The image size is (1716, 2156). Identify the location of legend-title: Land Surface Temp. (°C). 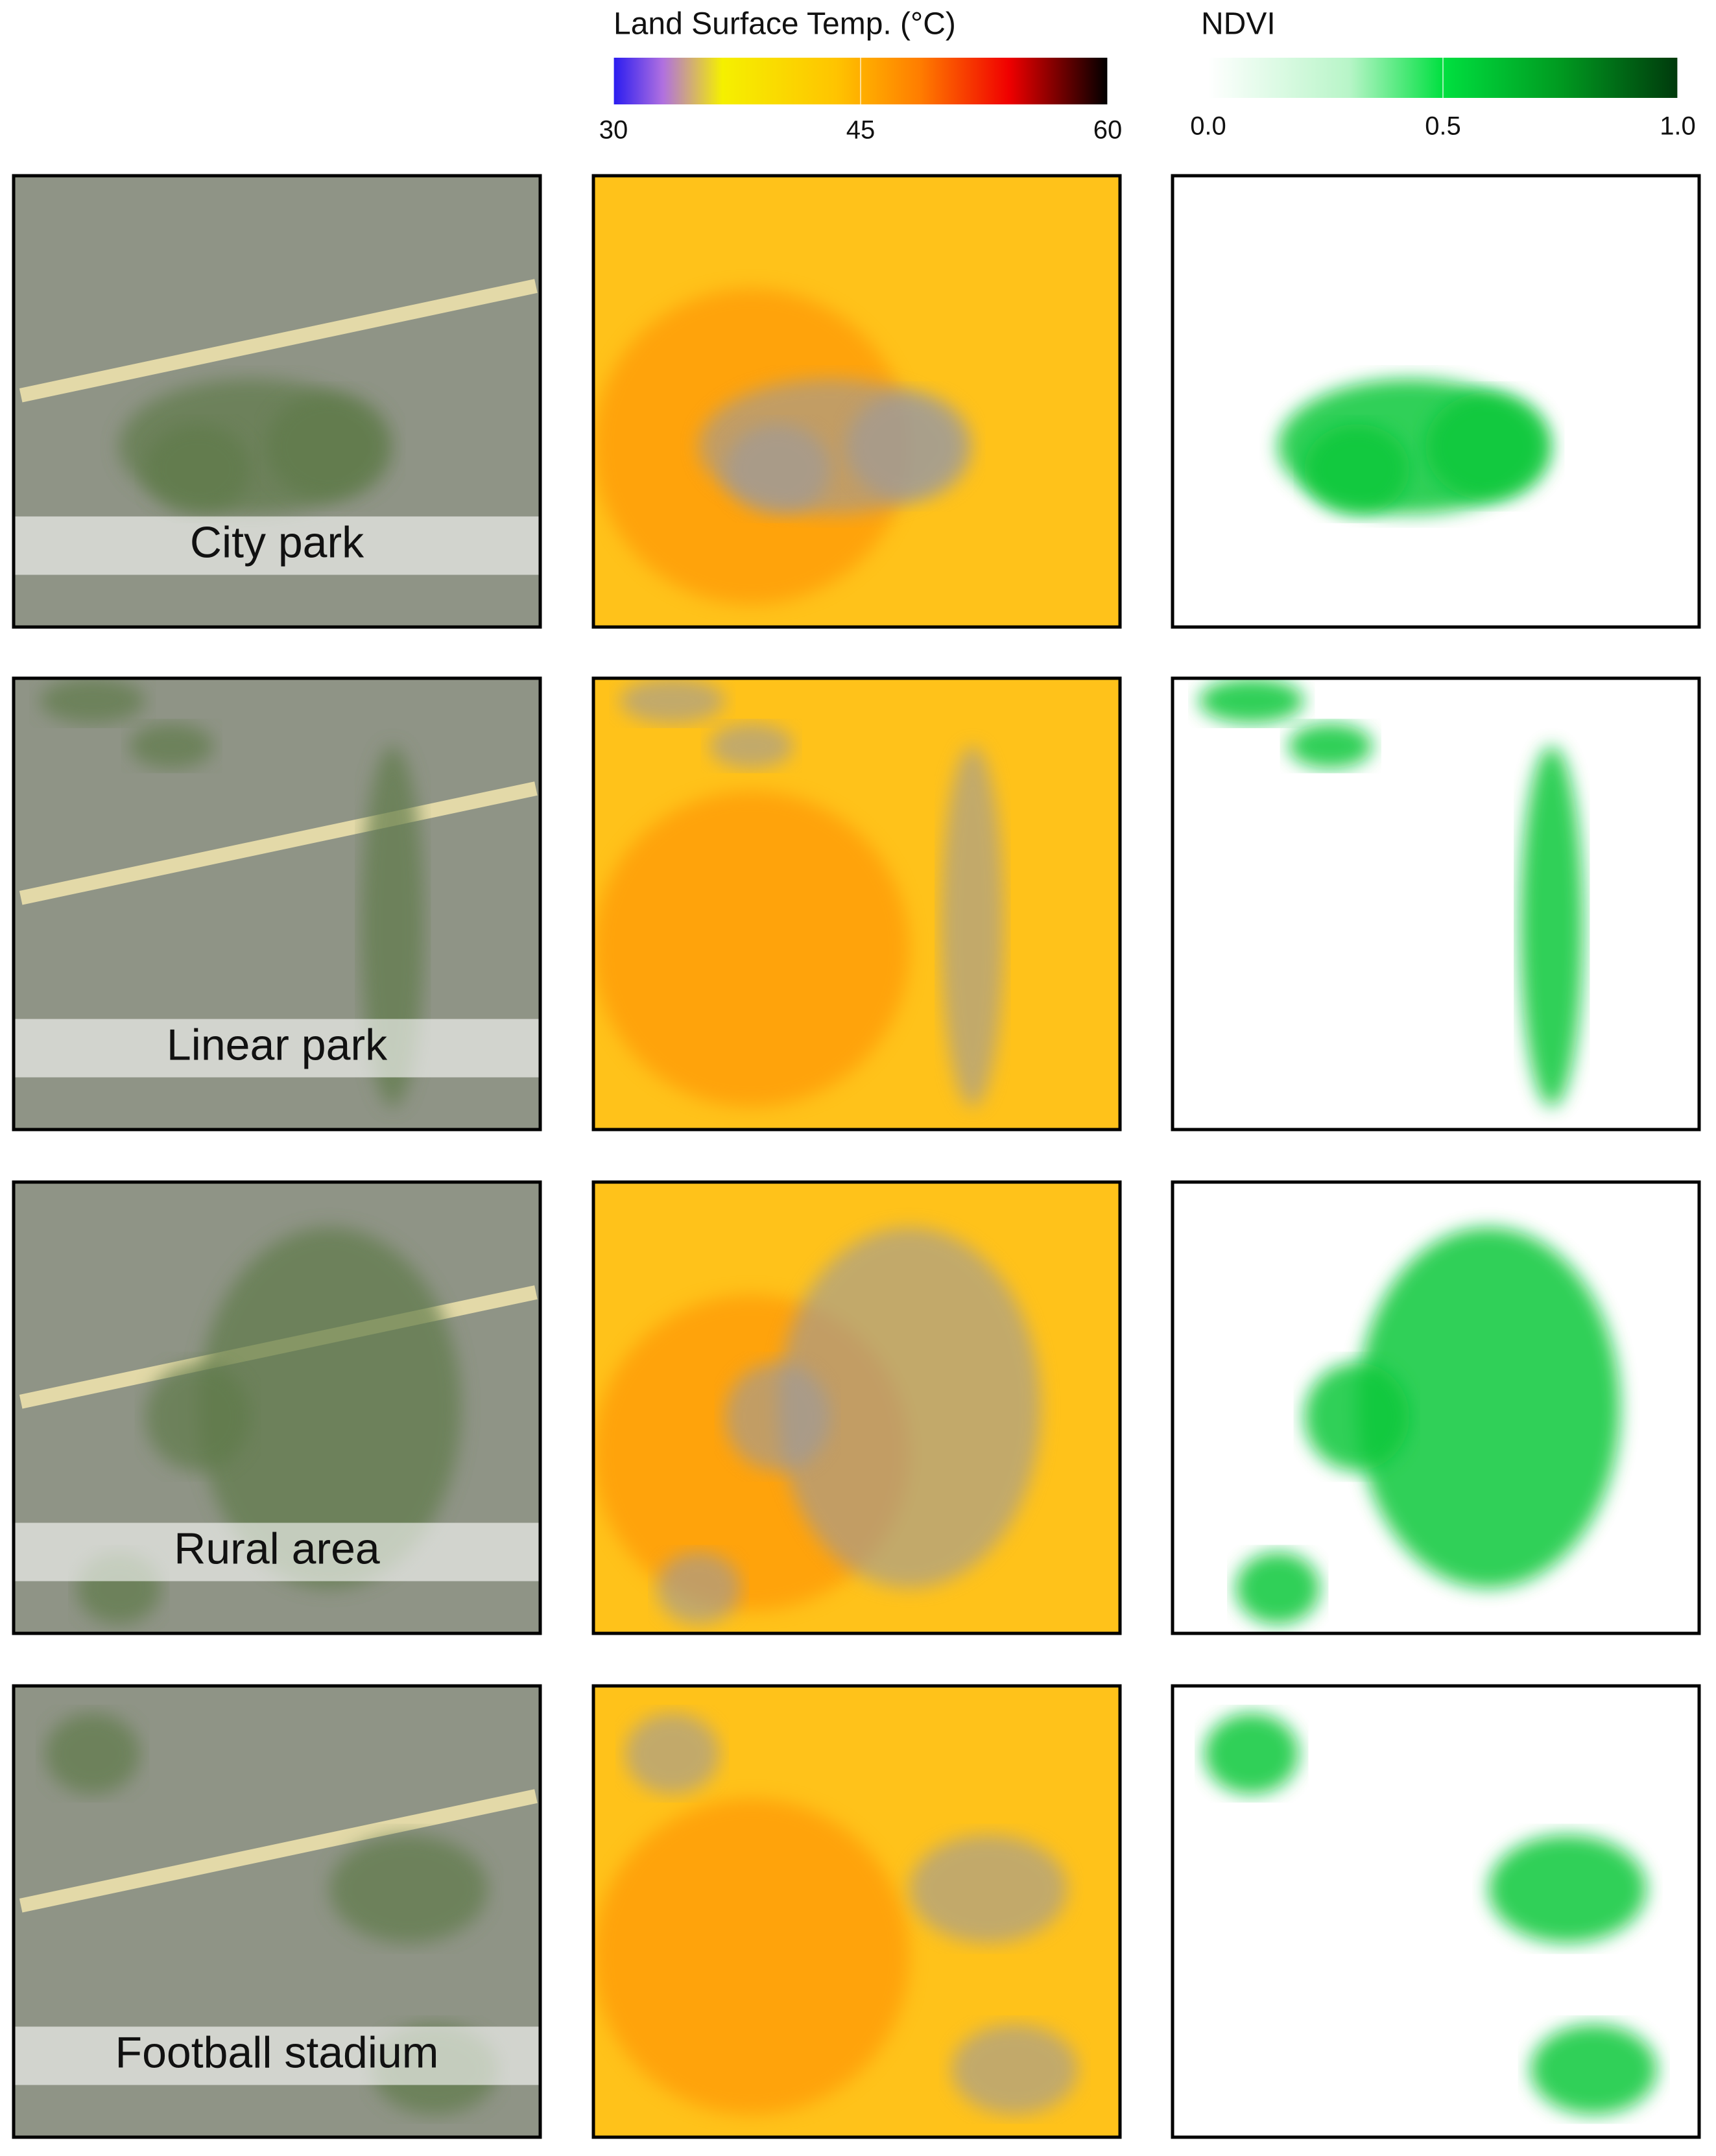
(785, 24).